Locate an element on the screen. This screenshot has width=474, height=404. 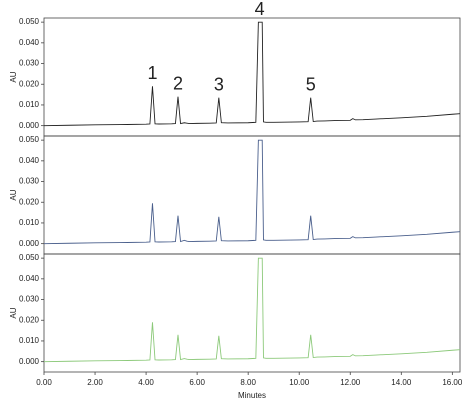
peak-label: 4 is located at coordinates (260, 9).